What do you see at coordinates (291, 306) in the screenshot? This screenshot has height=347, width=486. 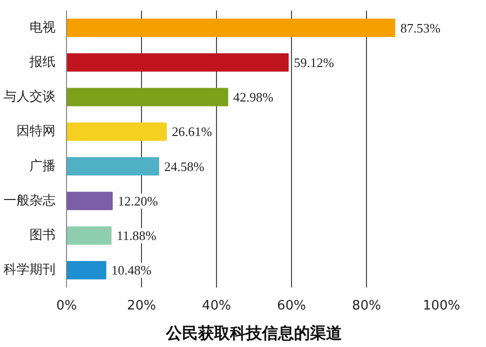 I see `x-tick-label: 60%` at bounding box center [291, 306].